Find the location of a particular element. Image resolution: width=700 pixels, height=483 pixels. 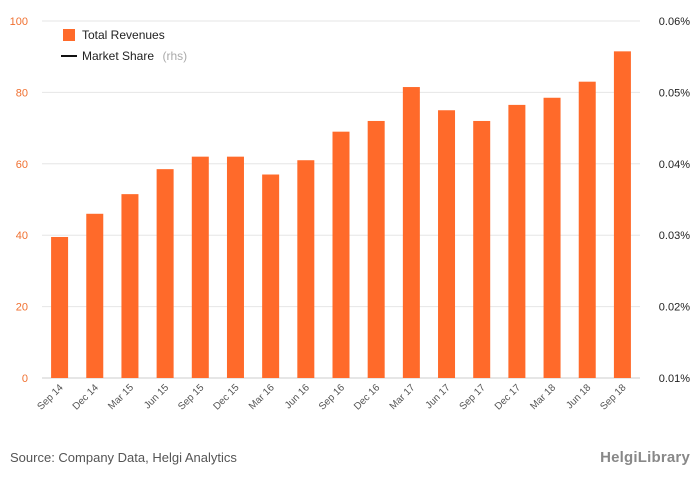

legend-label-rhs: (rhs) is located at coordinates (174, 56).